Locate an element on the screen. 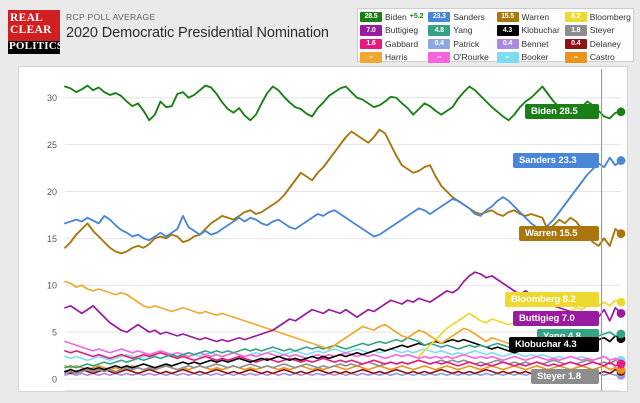 Image resolution: width=640 pixels, height=403 pixels. legend-candidate-name: Bennet is located at coordinates (535, 43).